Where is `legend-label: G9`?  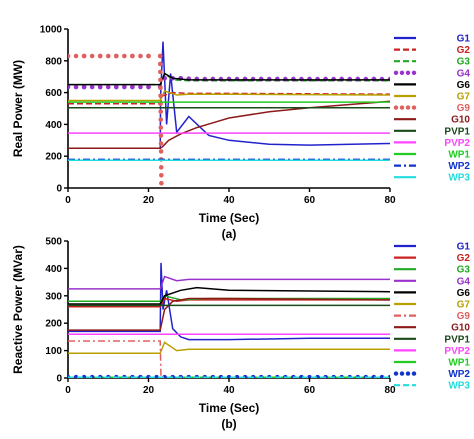
legend-label: G9 is located at coordinates (464, 316).